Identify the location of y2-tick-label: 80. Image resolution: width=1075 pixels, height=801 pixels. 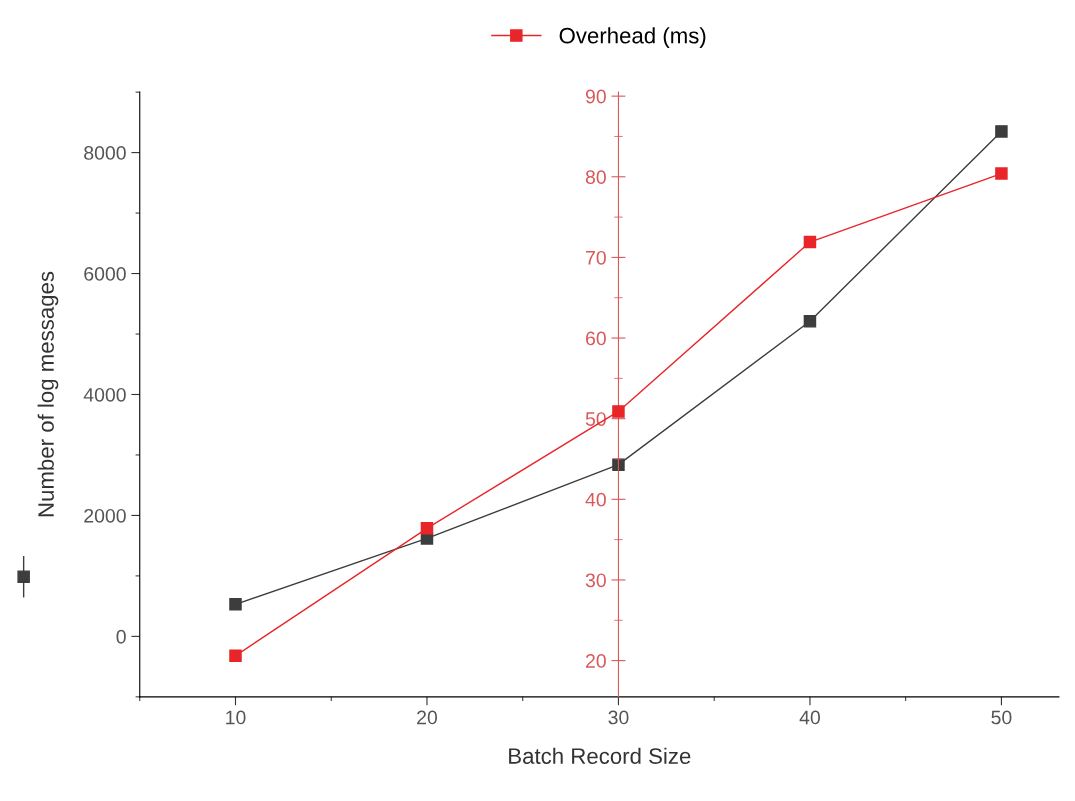
(595, 177).